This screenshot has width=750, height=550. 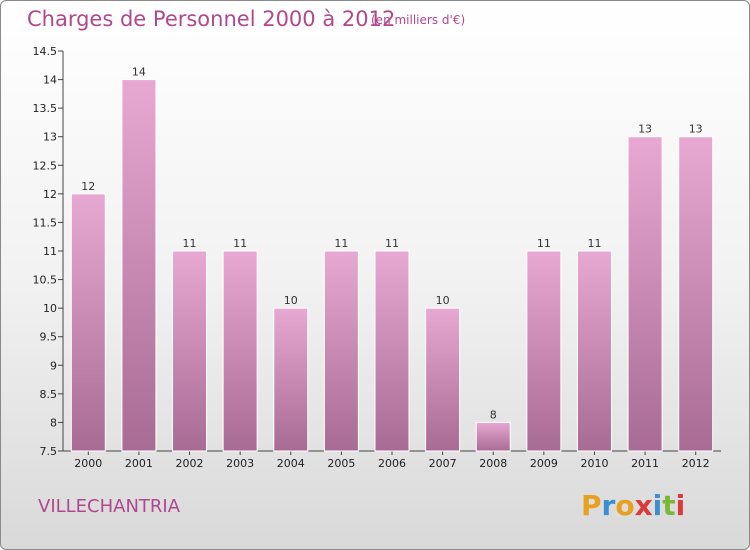 I want to click on y-tick-label: 11.5, so click(x=45, y=222).